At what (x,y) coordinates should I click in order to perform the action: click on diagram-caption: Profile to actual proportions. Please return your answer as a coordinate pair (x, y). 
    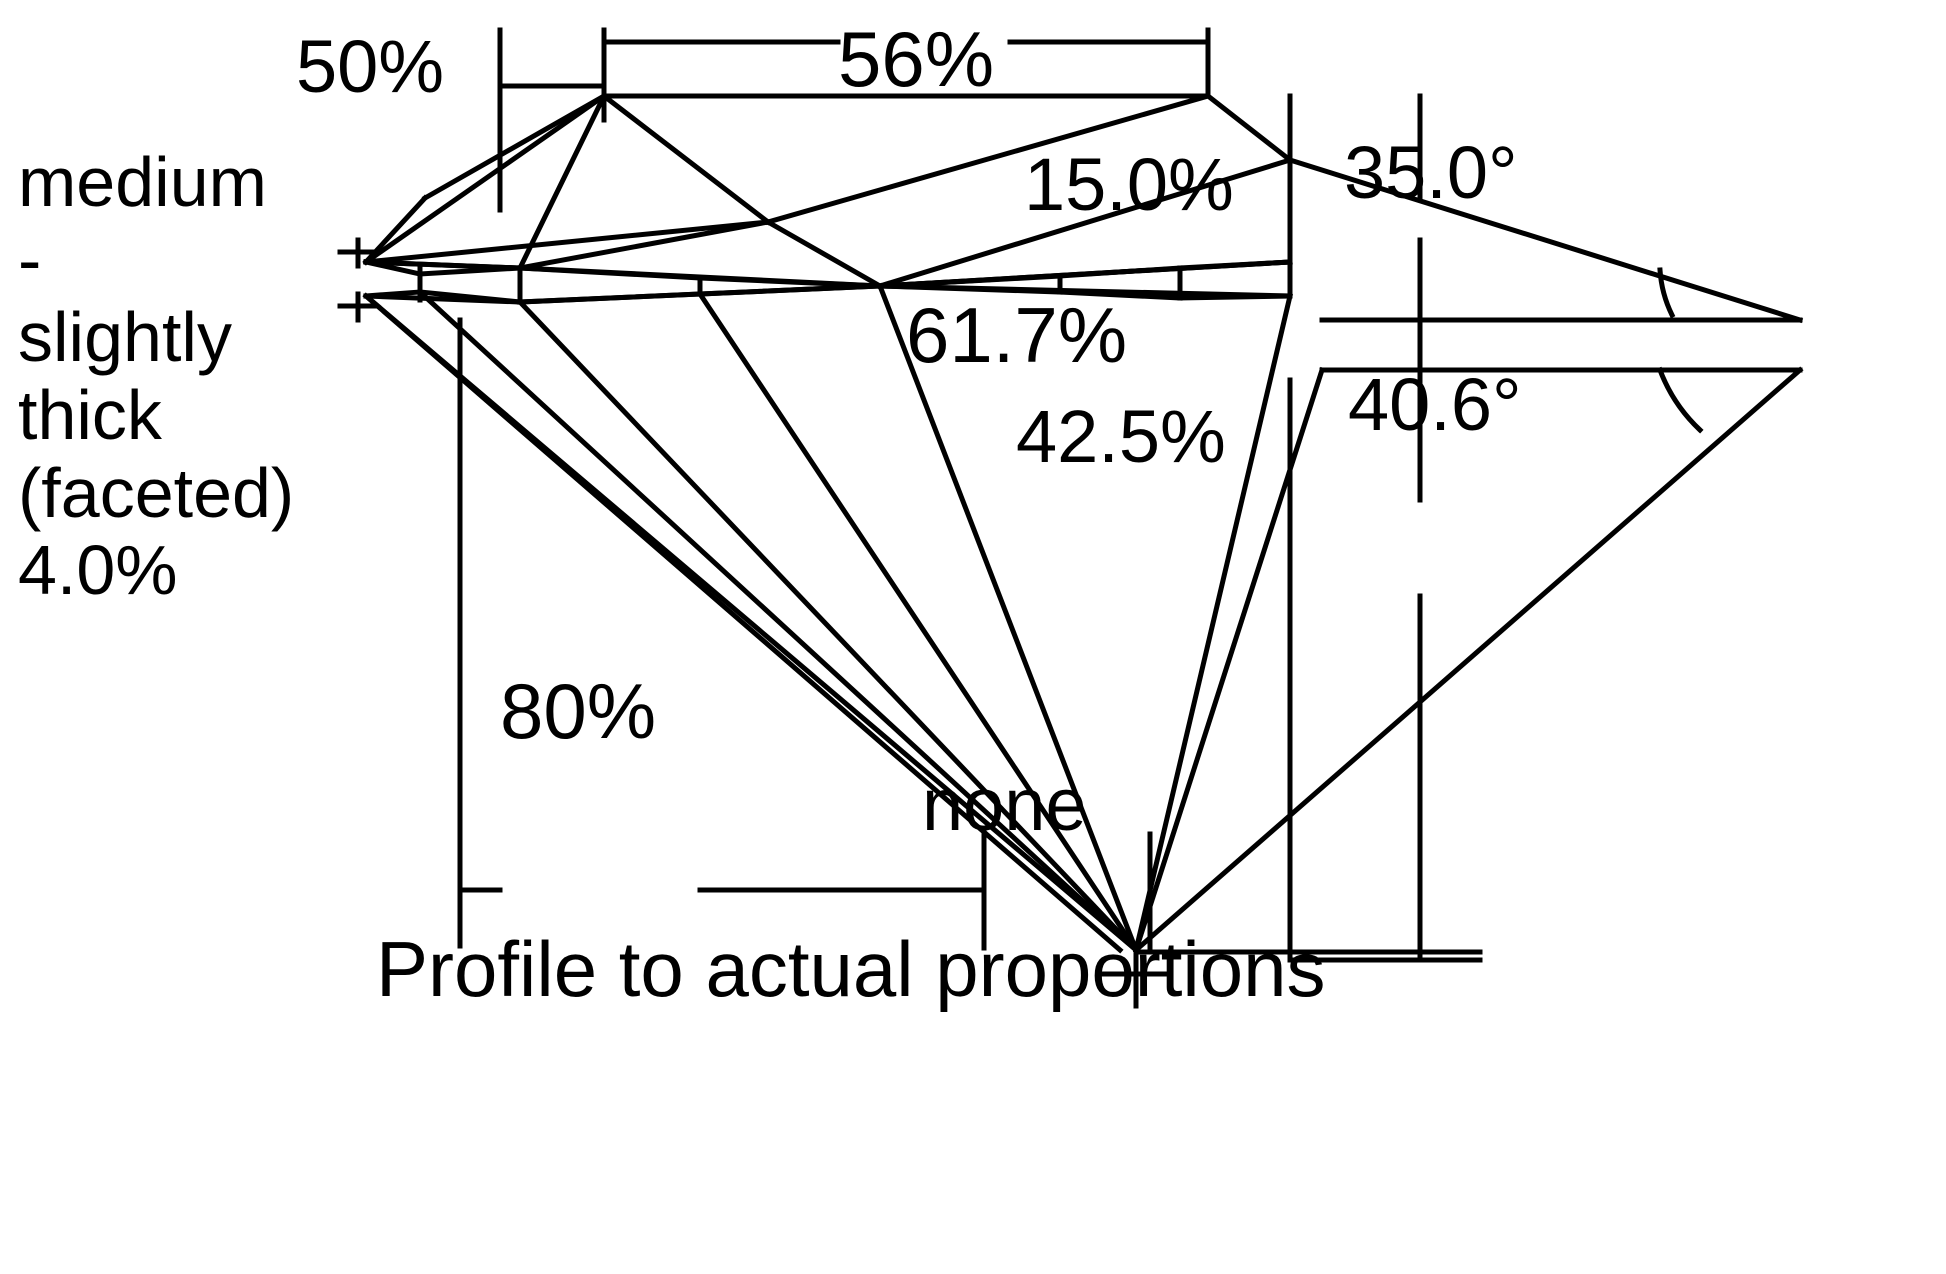
    Looking at the image, I should click on (851, 969).